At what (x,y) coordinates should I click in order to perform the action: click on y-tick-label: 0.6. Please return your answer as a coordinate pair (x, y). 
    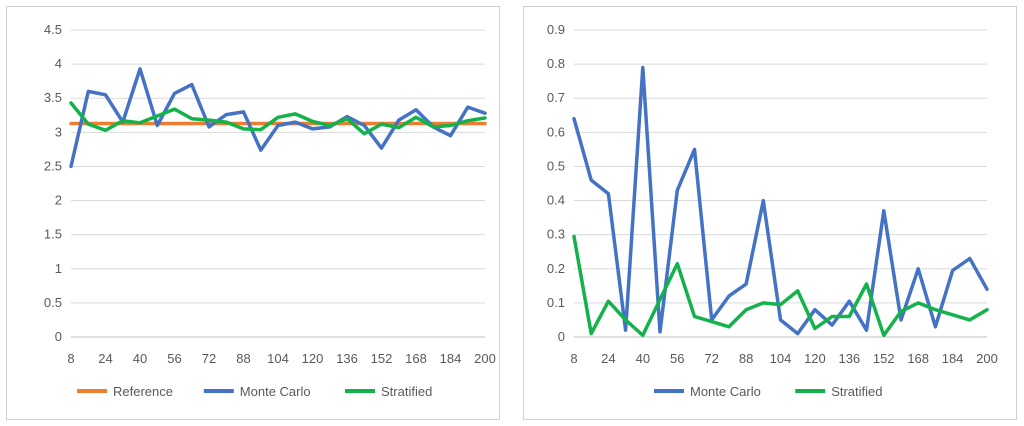
    Looking at the image, I should click on (556, 131).